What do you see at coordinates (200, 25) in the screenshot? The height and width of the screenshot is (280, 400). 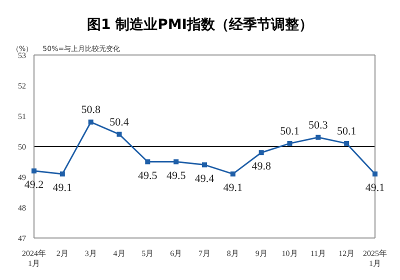 I see `chart-title: 图1 制造业PMI指数（经季节调整）` at bounding box center [200, 25].